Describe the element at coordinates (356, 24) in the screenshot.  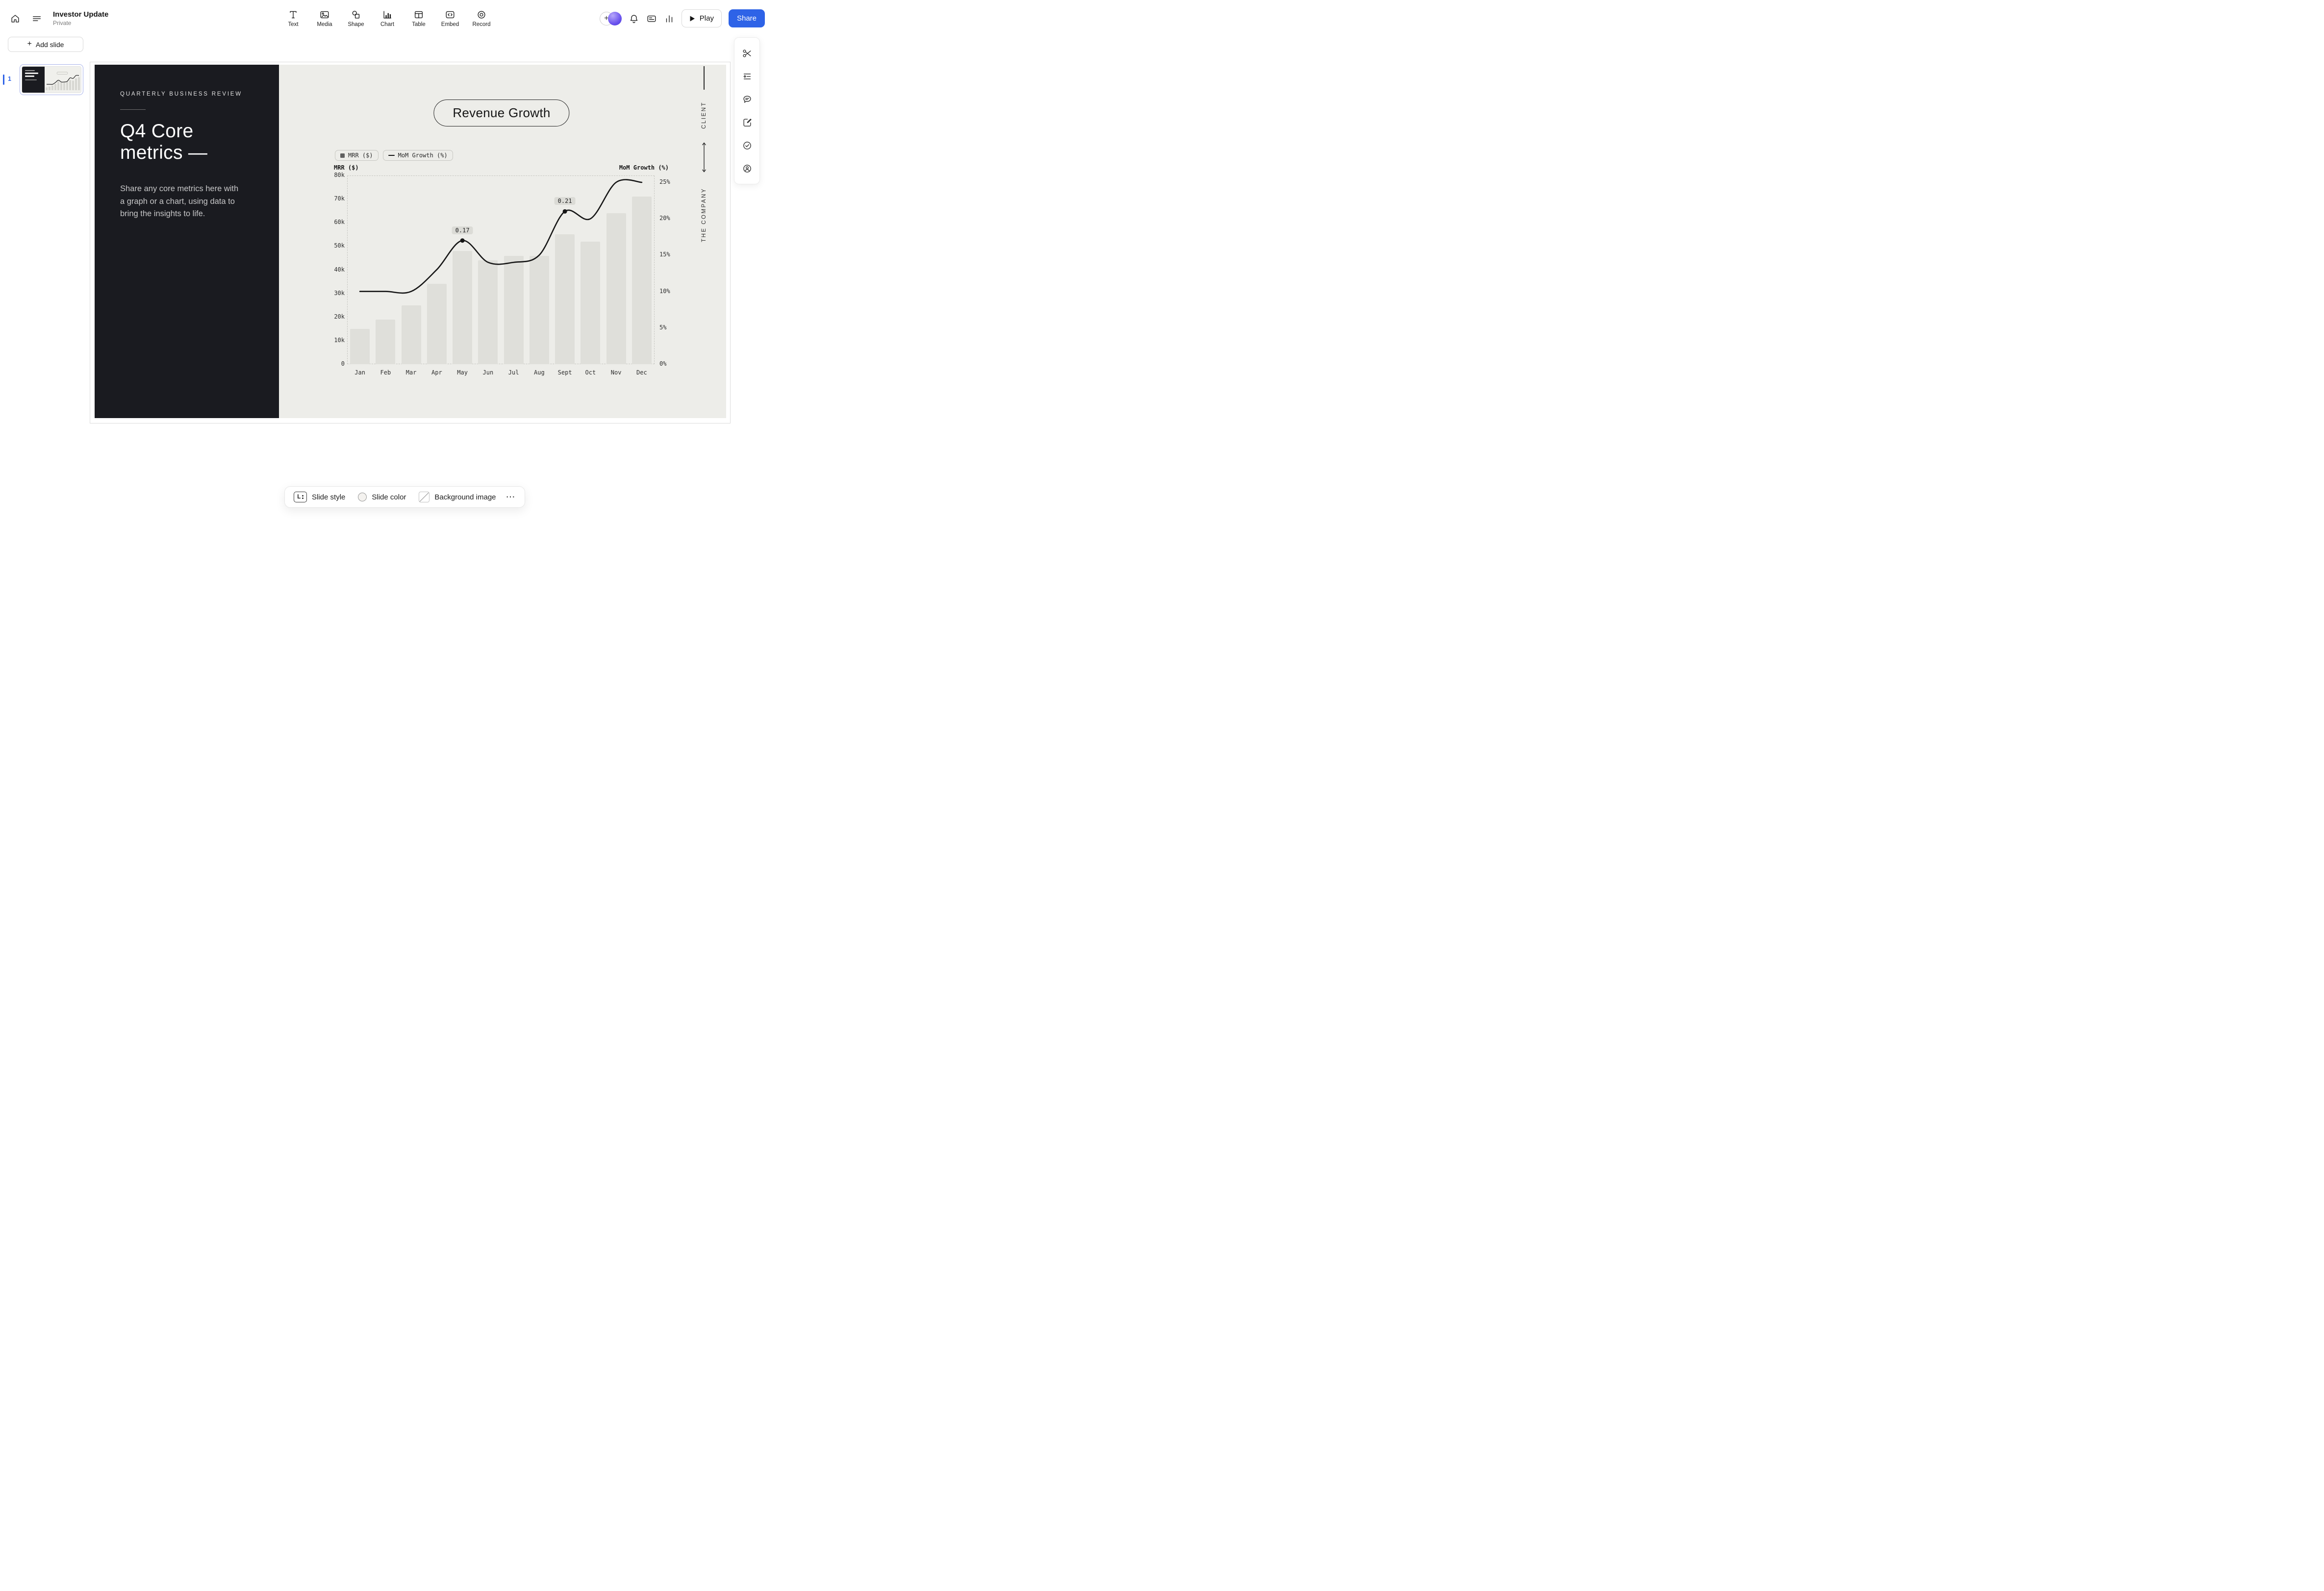
I see `tool-label: Shape` at that location.